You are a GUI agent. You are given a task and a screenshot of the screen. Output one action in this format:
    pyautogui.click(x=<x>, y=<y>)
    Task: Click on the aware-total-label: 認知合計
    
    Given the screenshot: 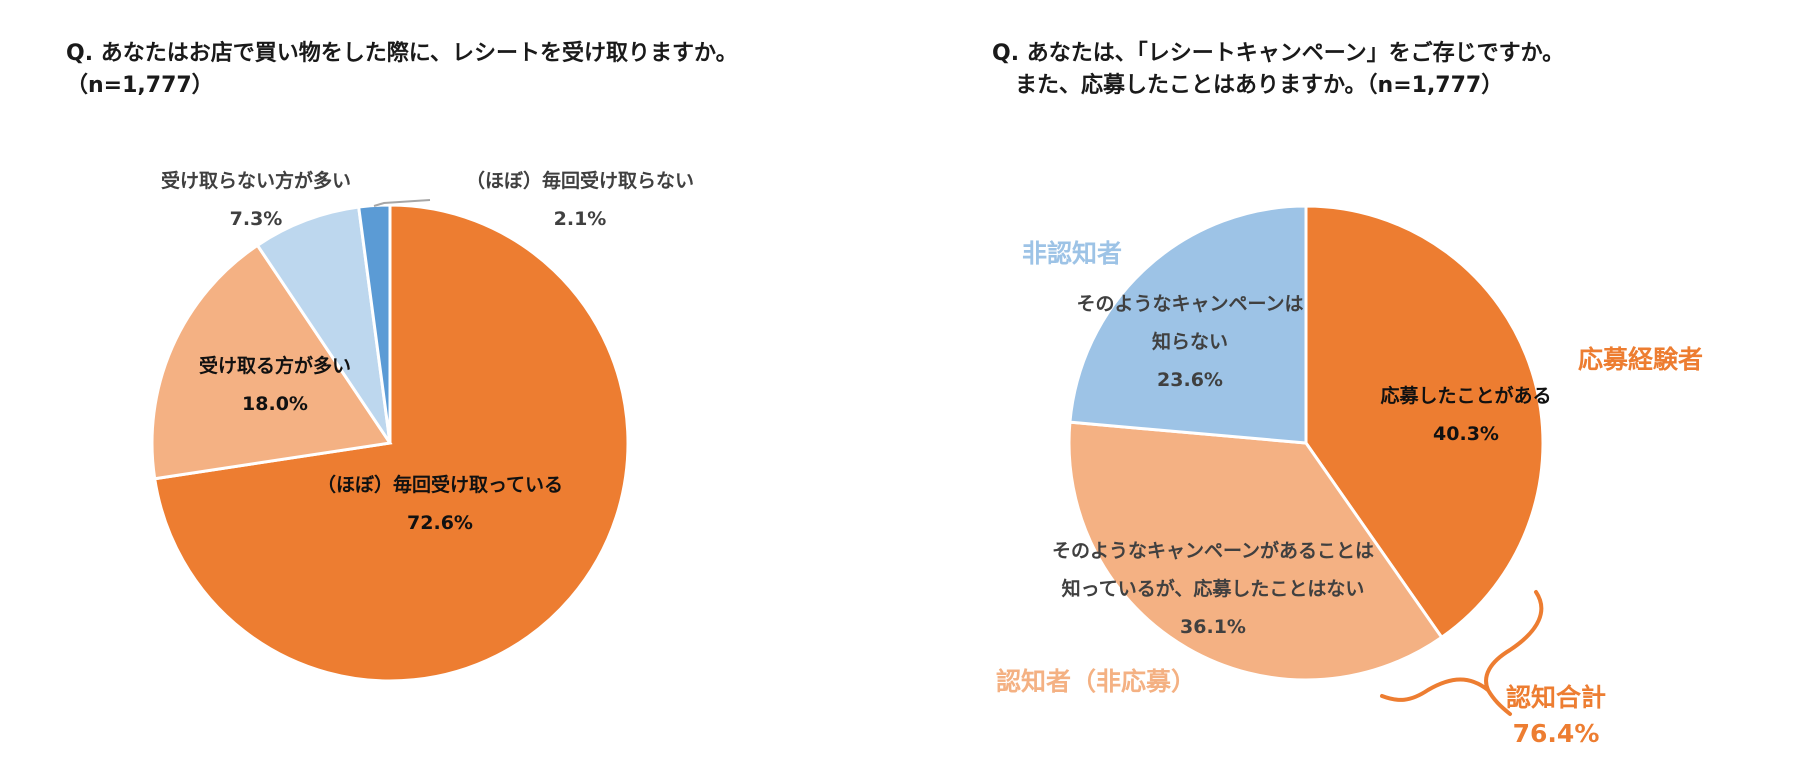 What is the action you would take?
    pyautogui.click(x=1556, y=697)
    